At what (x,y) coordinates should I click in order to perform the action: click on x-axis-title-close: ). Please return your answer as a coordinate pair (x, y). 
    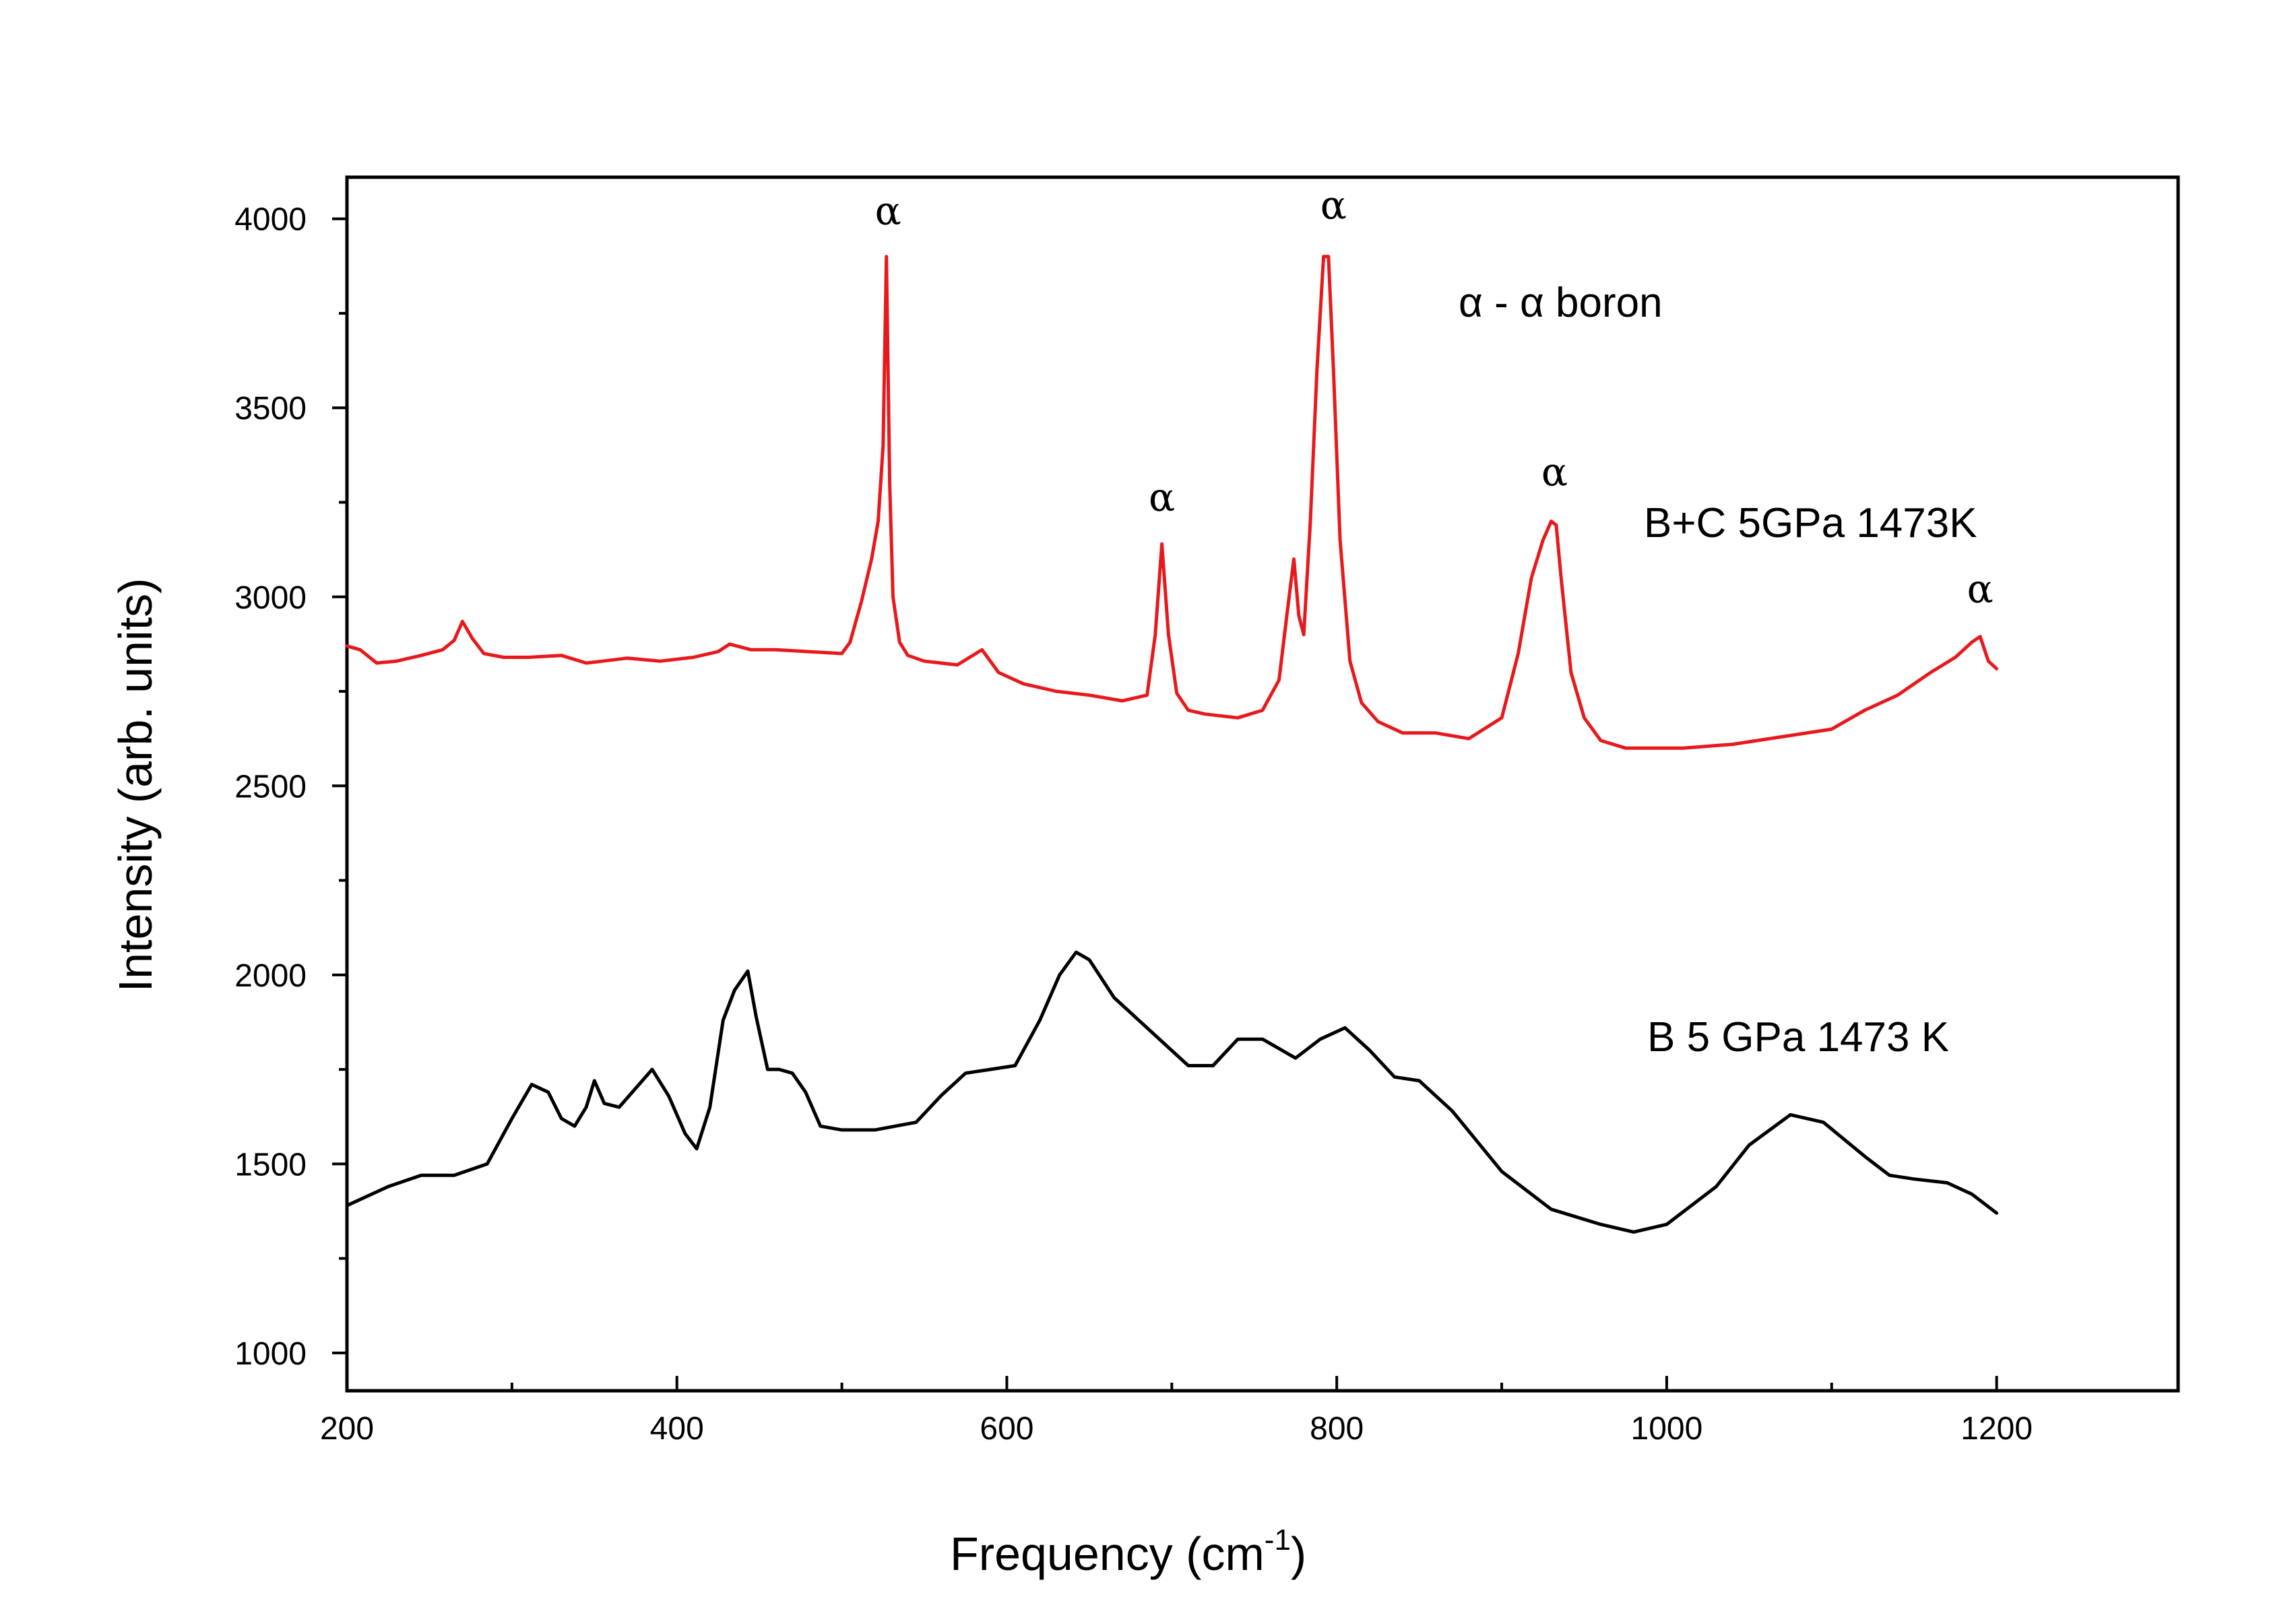
    Looking at the image, I should click on (1298, 1554).